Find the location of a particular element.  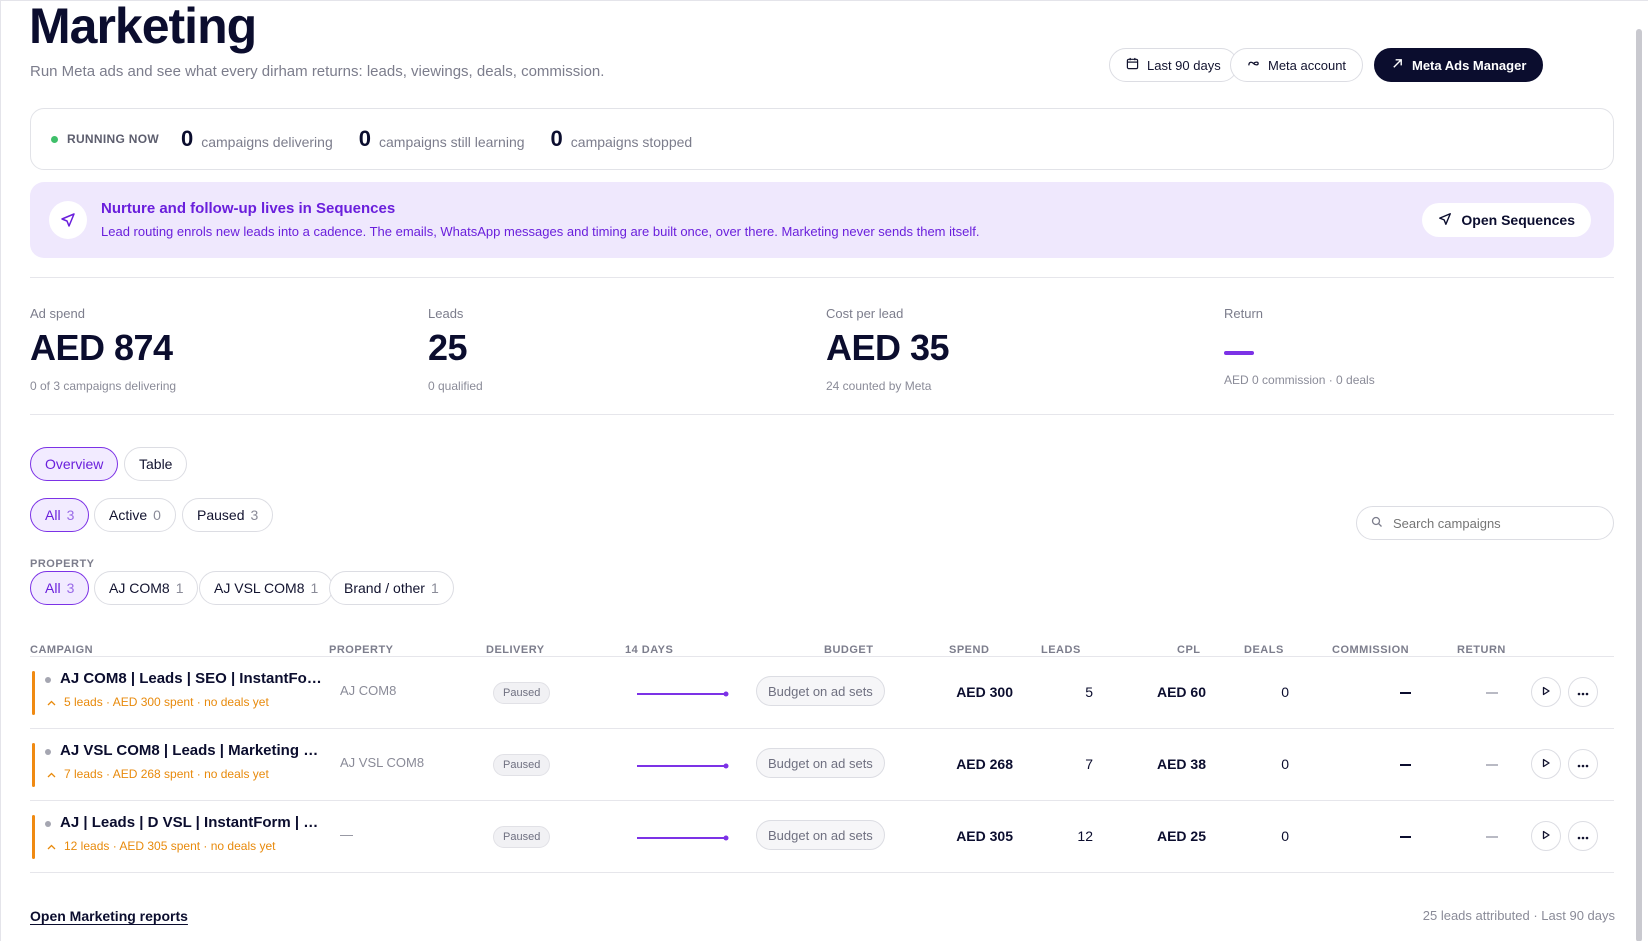

scrollbar is located at coordinates (1639, 485).